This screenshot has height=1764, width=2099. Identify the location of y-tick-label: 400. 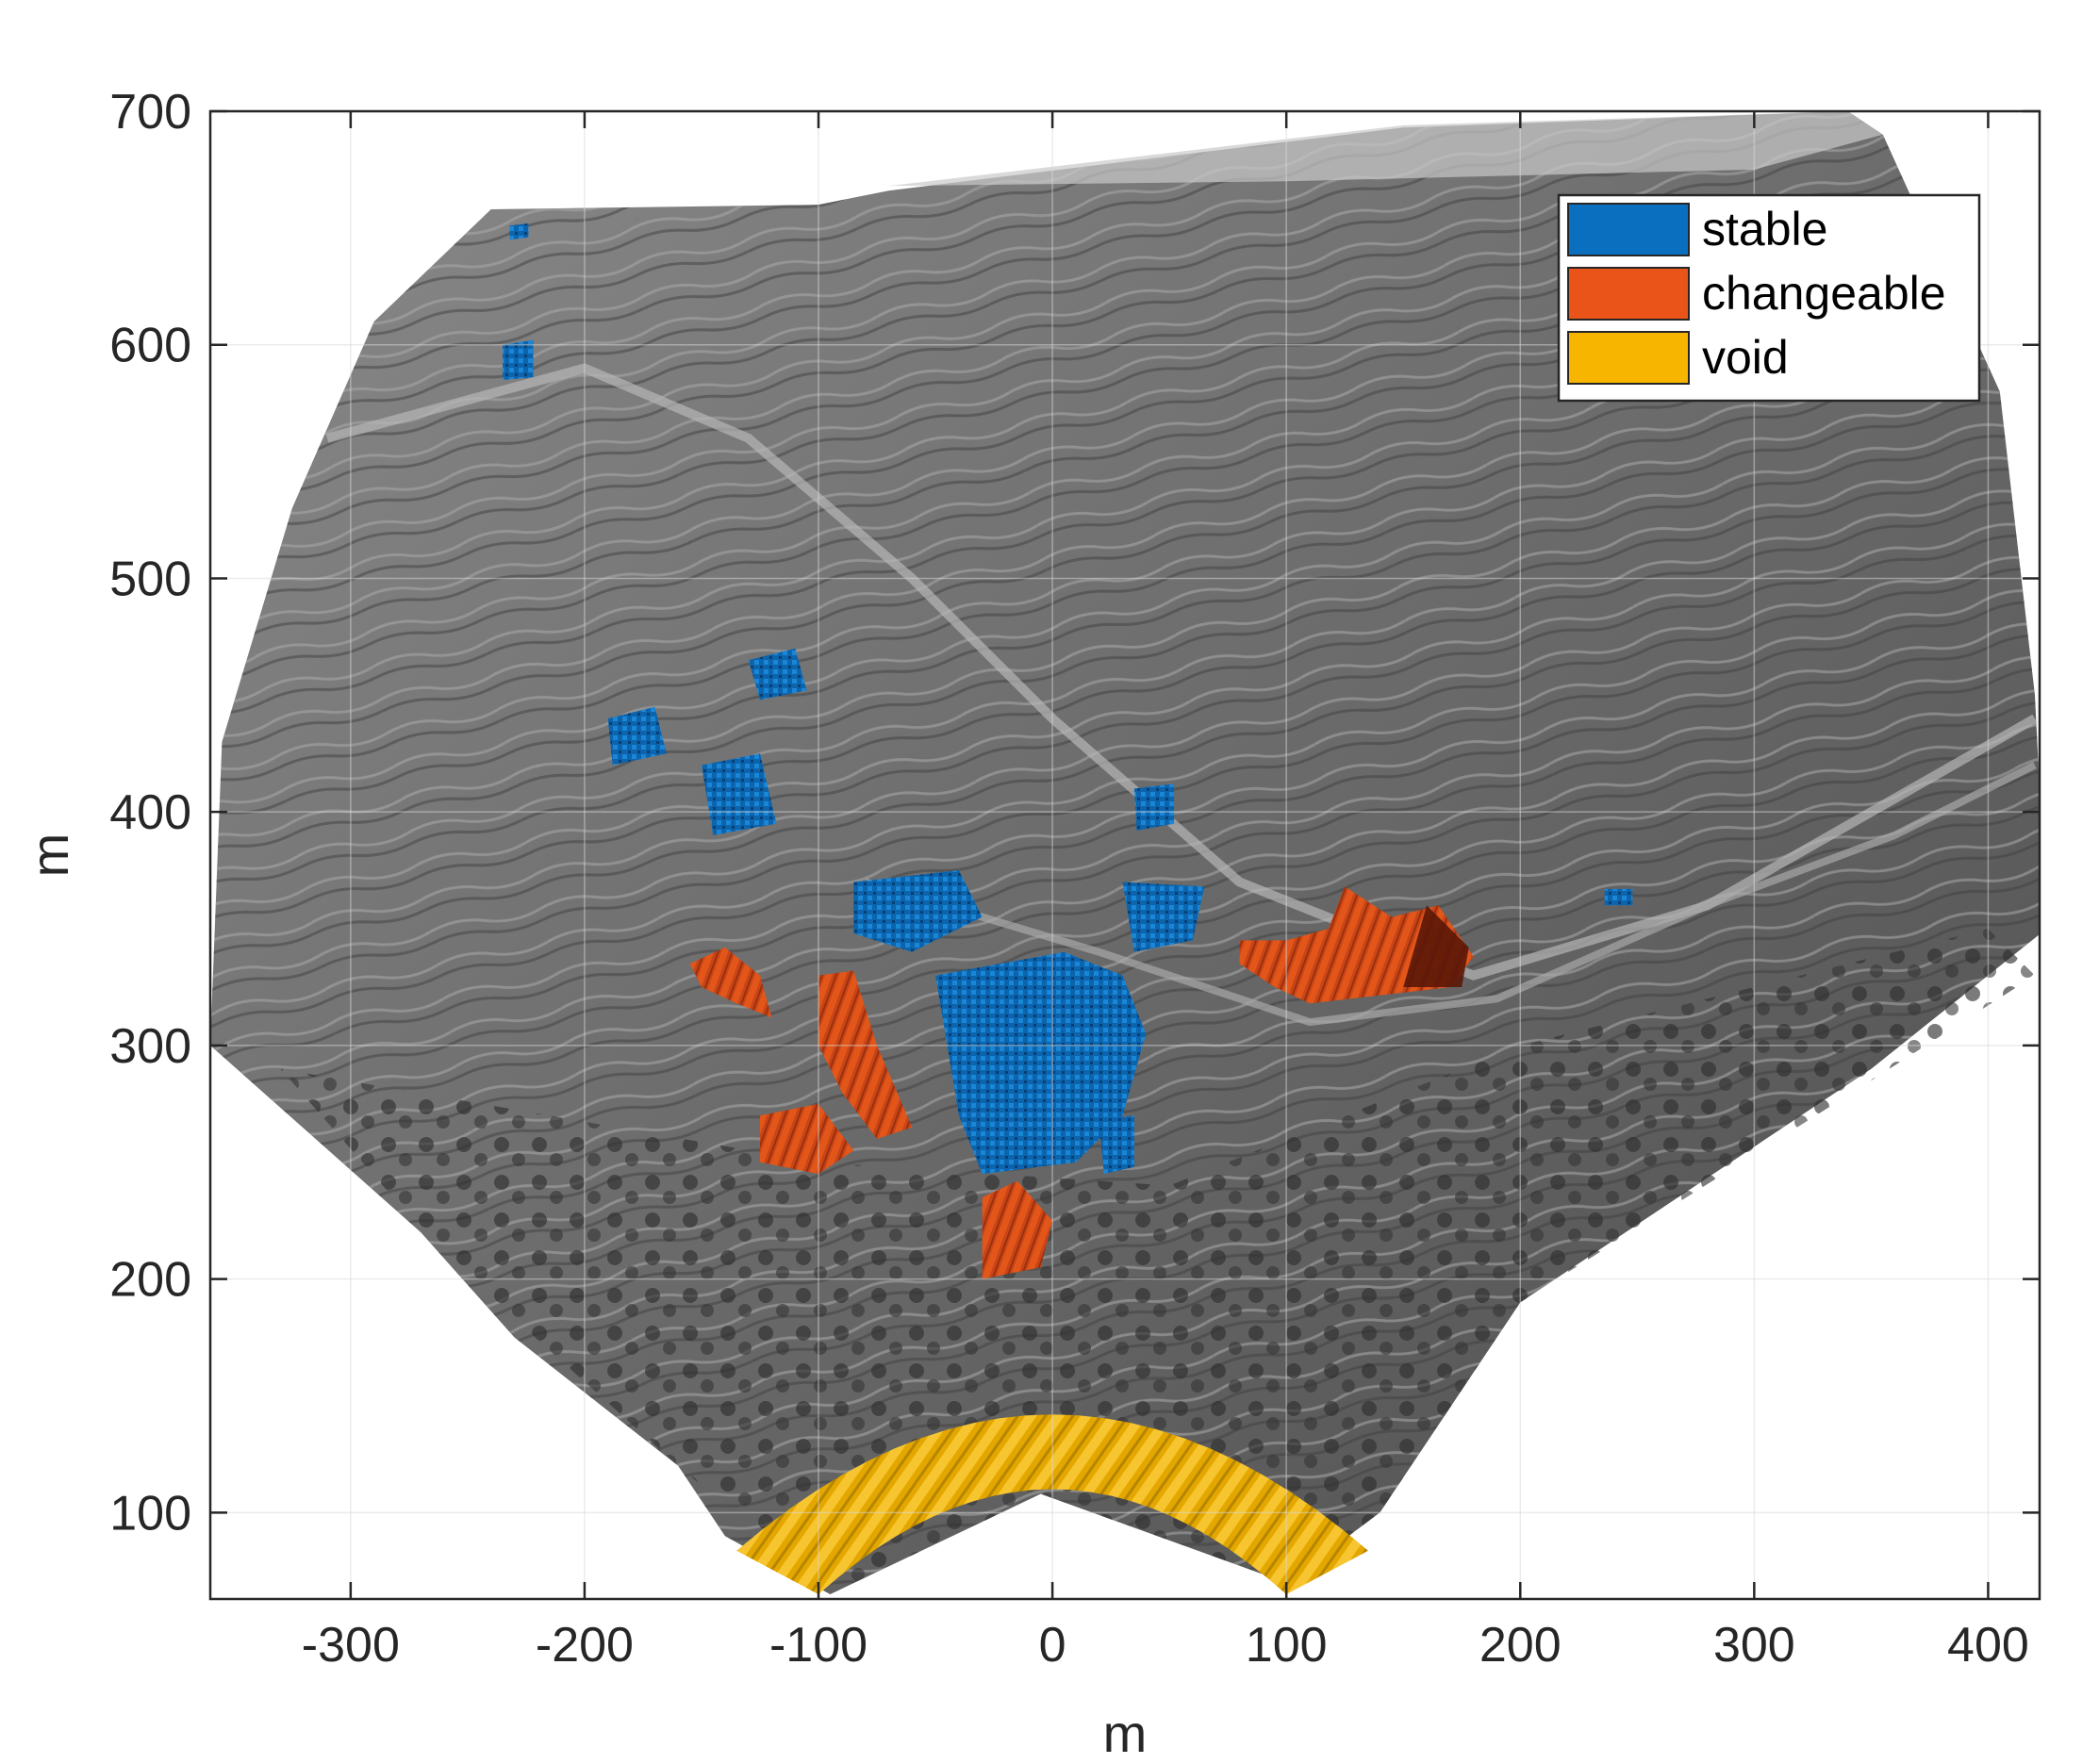
(150, 812).